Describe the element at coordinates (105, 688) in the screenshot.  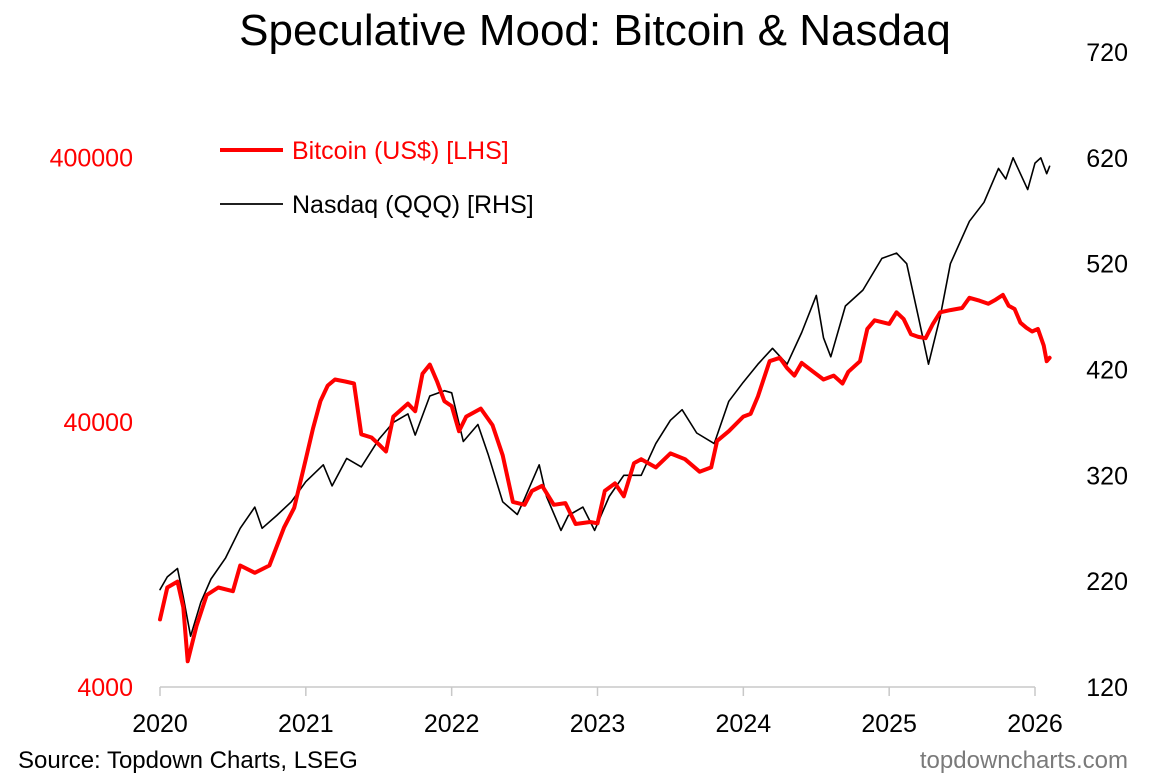
I see `left-axis-tick-label: 4000` at that location.